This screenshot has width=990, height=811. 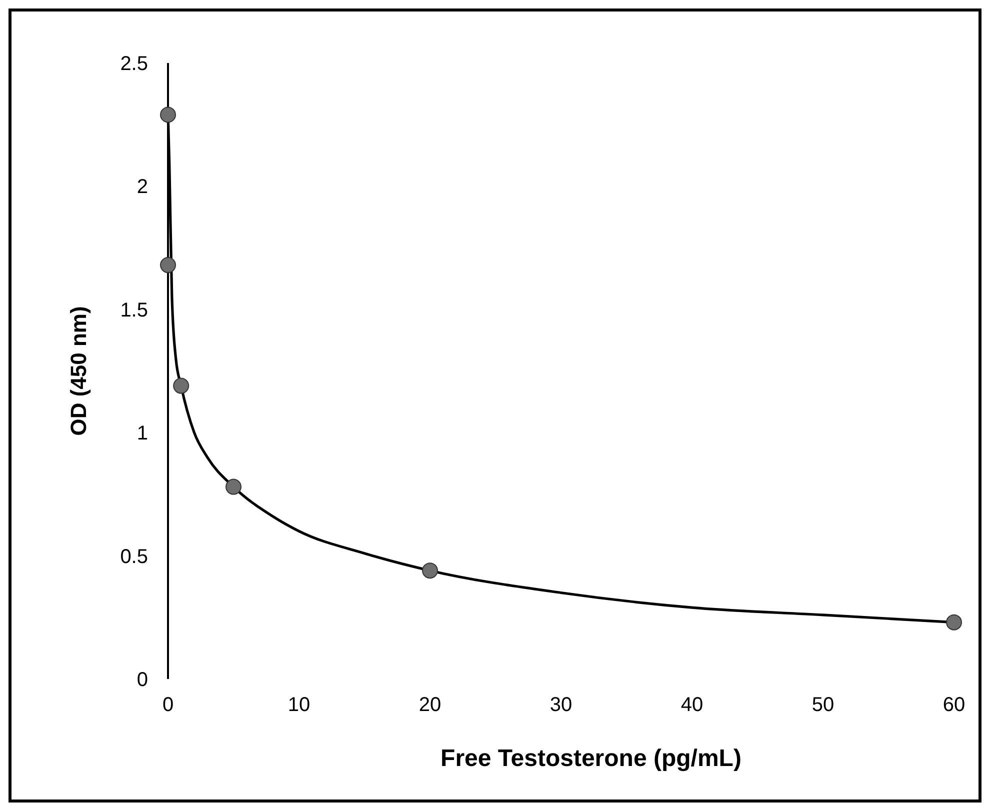 What do you see at coordinates (561, 705) in the screenshot?
I see `x-tick-label: 30` at bounding box center [561, 705].